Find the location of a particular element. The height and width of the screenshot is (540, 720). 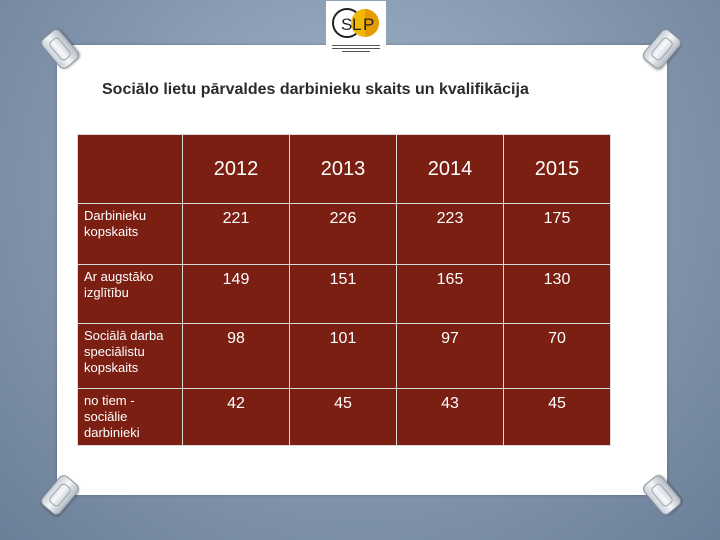

table-cell: 149 is located at coordinates (236, 294).